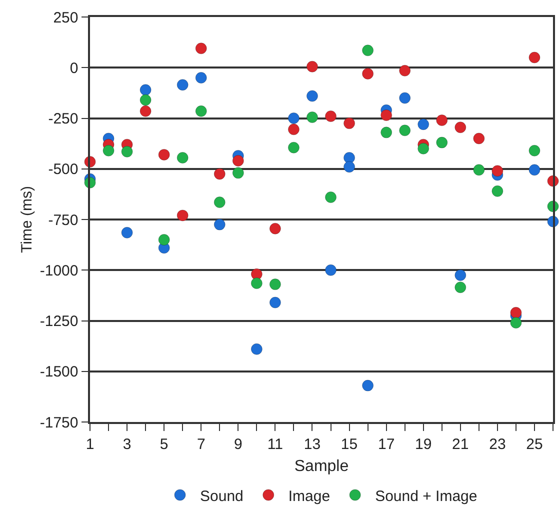 Image resolution: width=559 pixels, height=517 pixels. What do you see at coordinates (222, 496) in the screenshot?
I see `legend-label: Sound` at bounding box center [222, 496].